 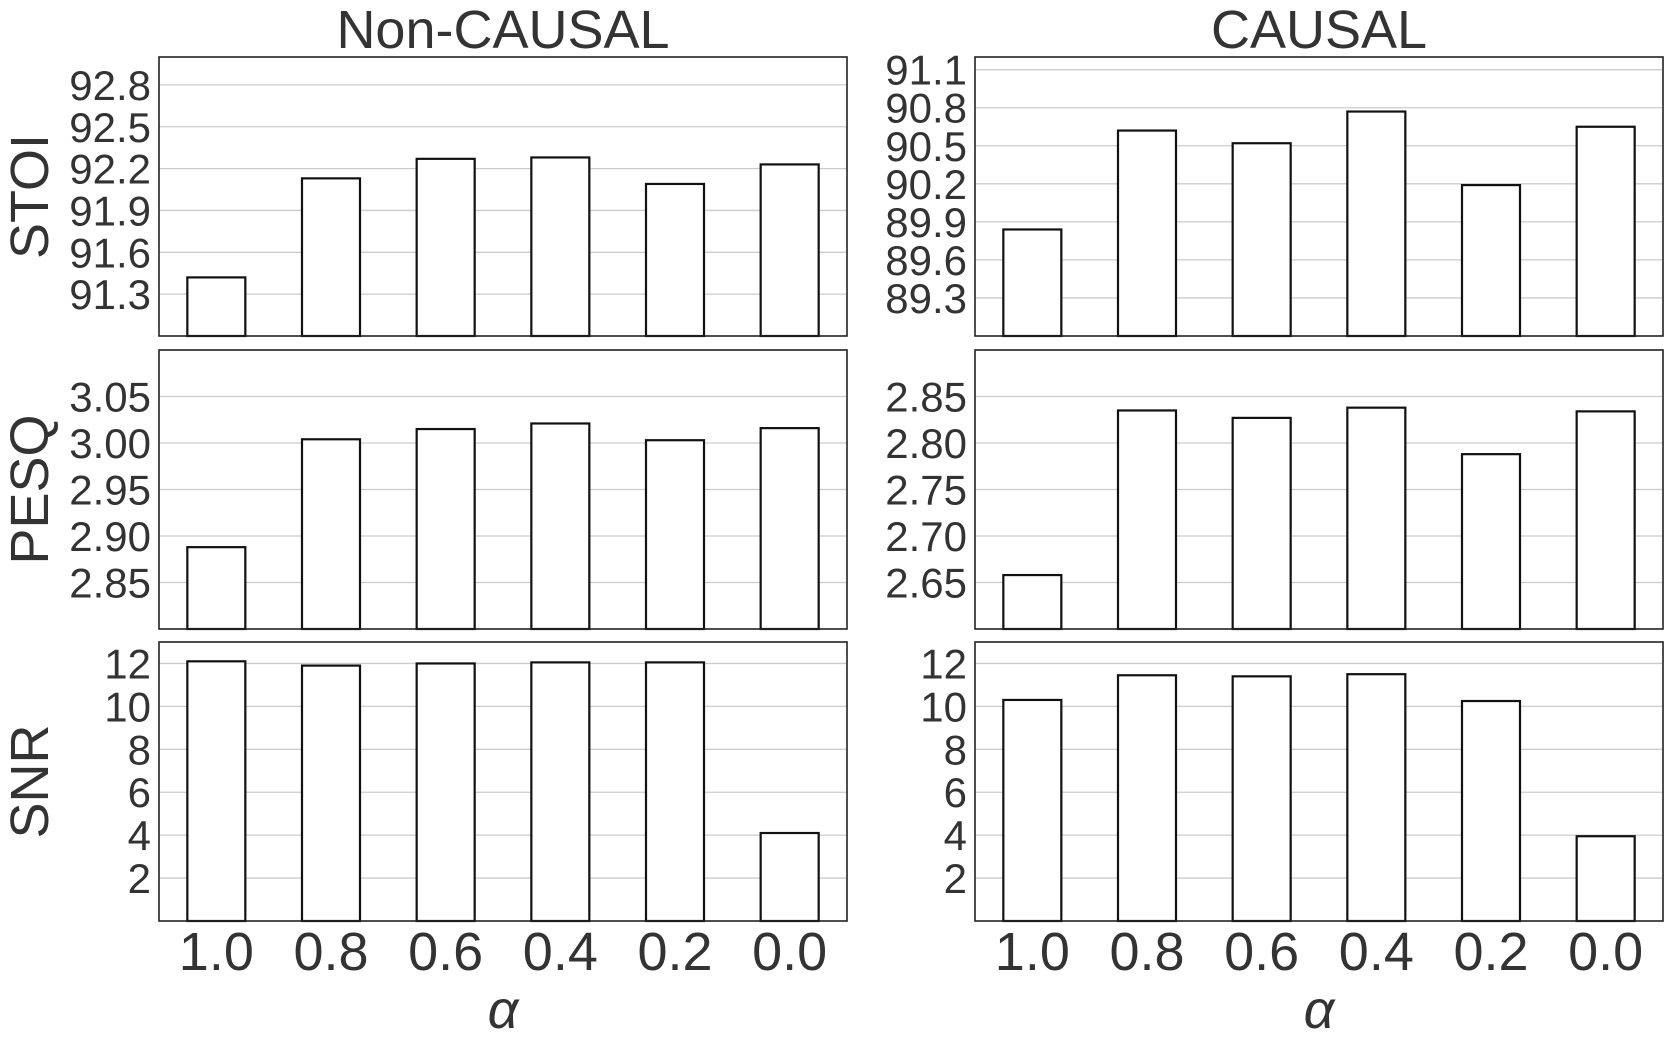 I want to click on y-tick-label: 90.8, so click(x=926, y=108).